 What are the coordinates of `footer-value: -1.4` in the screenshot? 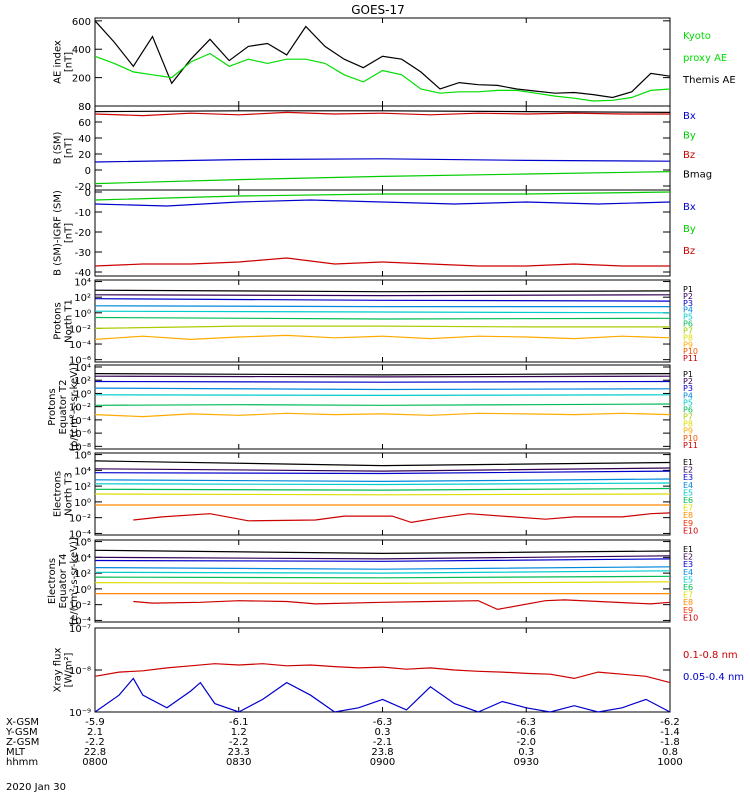 It's located at (670, 732).